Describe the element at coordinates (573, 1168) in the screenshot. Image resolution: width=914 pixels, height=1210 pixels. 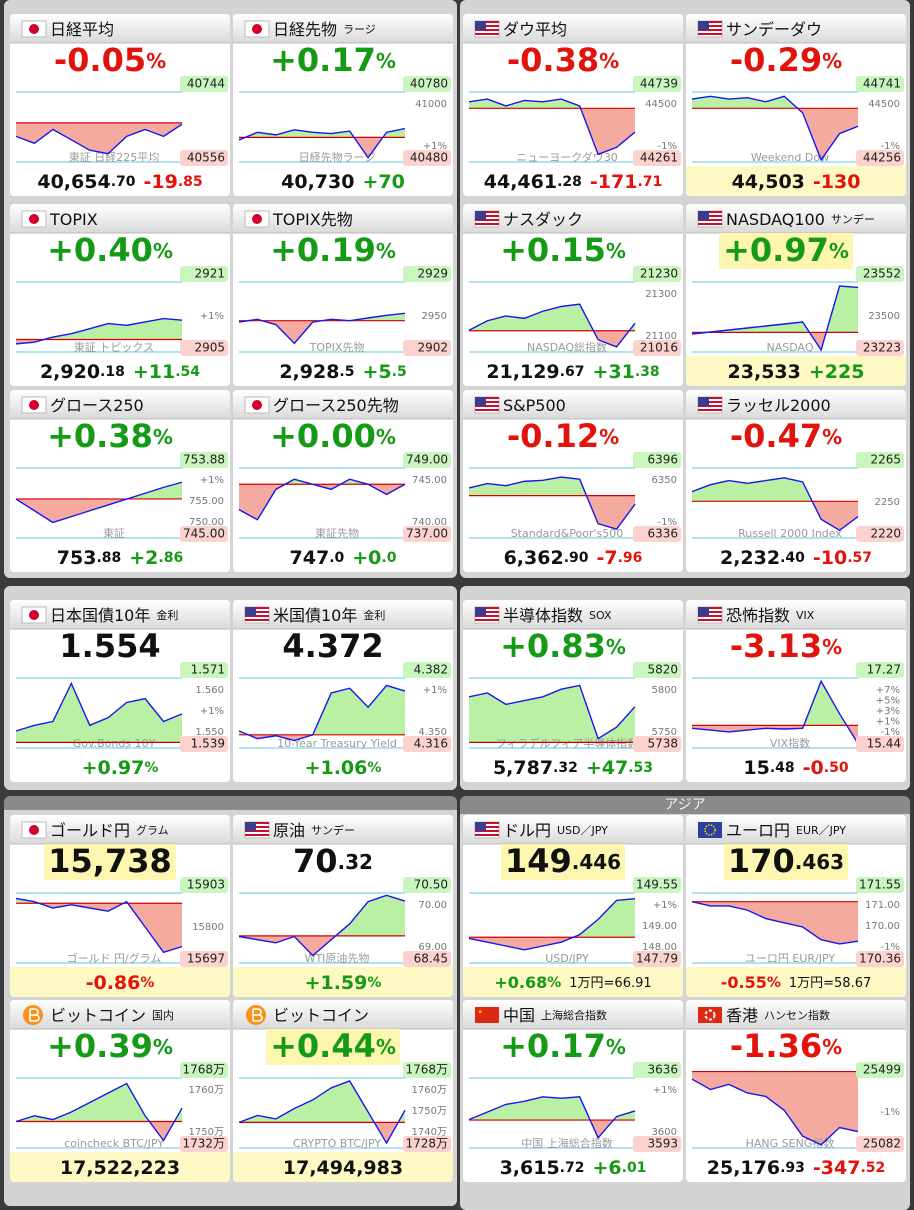
I see `bottom-values: 3,615.72 +6.01` at that location.